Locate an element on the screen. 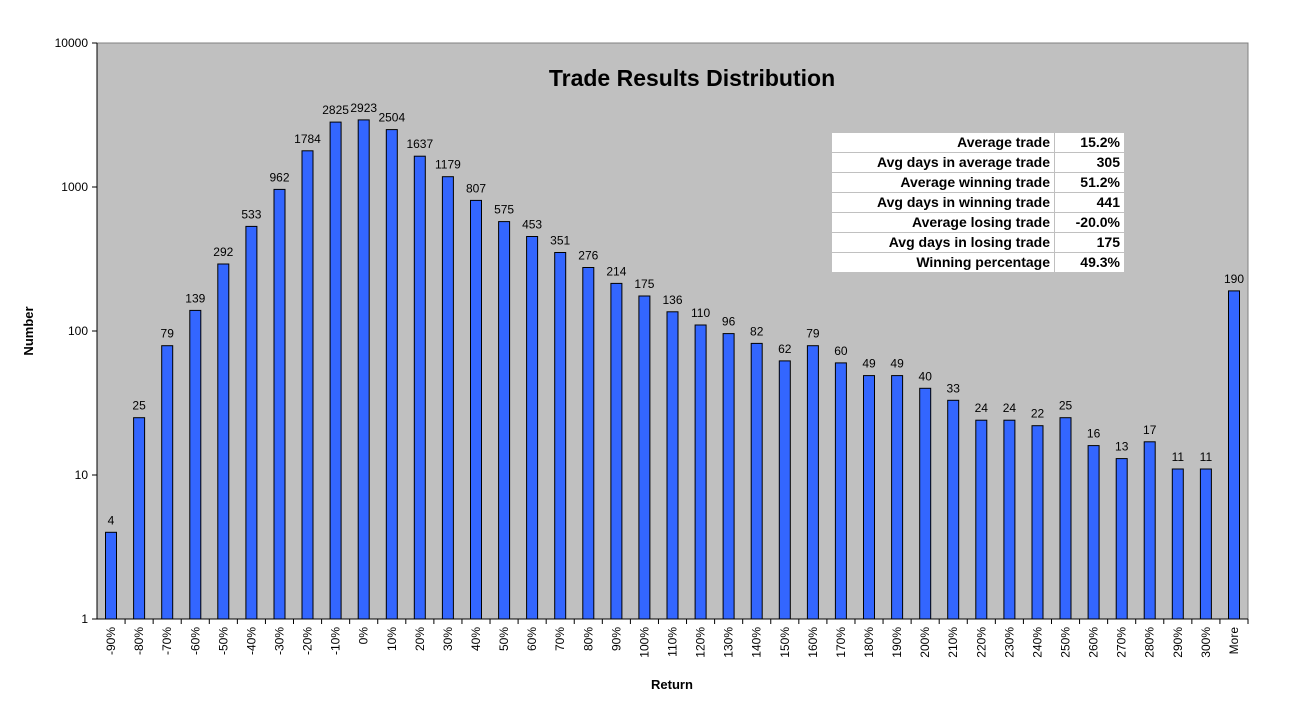  stats-row: Avg days in average trade 305 is located at coordinates (978, 162).